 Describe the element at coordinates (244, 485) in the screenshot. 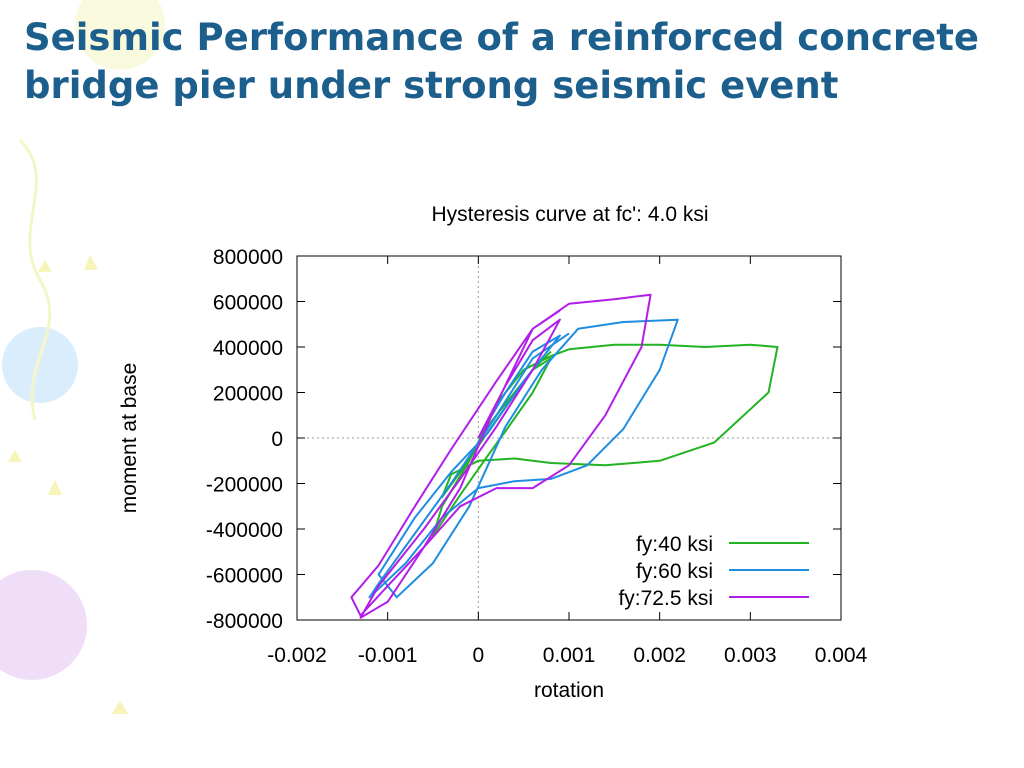

I see `y-tick-label: -200000` at that location.